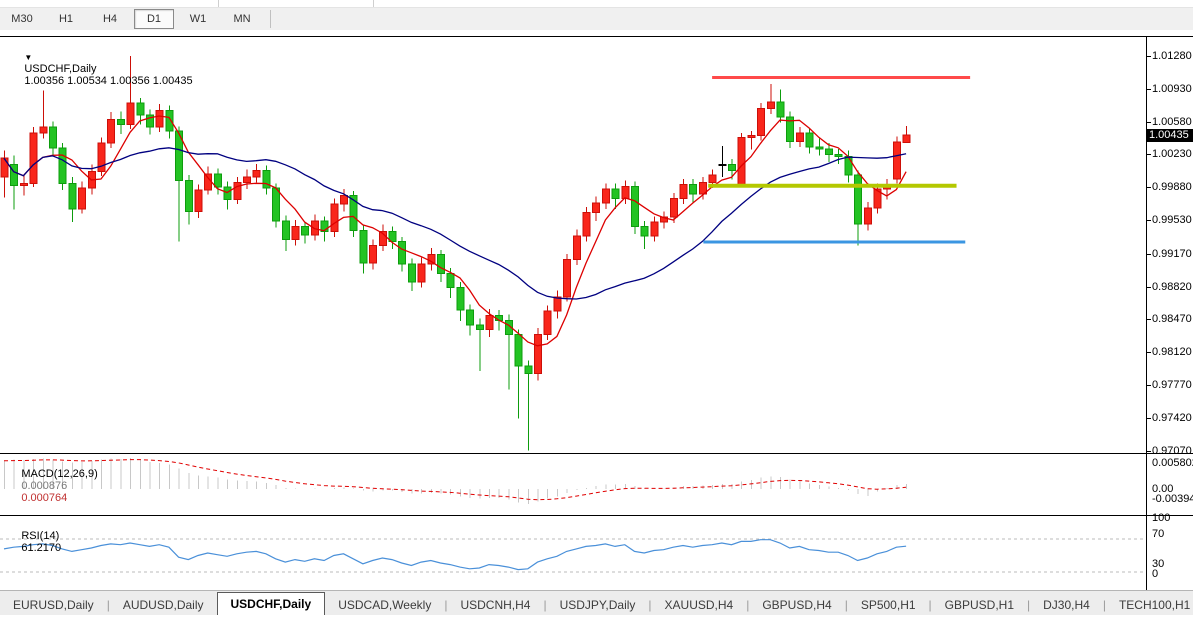 This screenshot has height=644, width=1193. What do you see at coordinates (1172, 319) in the screenshot?
I see `price-axis-label: 0.98470` at bounding box center [1172, 319].